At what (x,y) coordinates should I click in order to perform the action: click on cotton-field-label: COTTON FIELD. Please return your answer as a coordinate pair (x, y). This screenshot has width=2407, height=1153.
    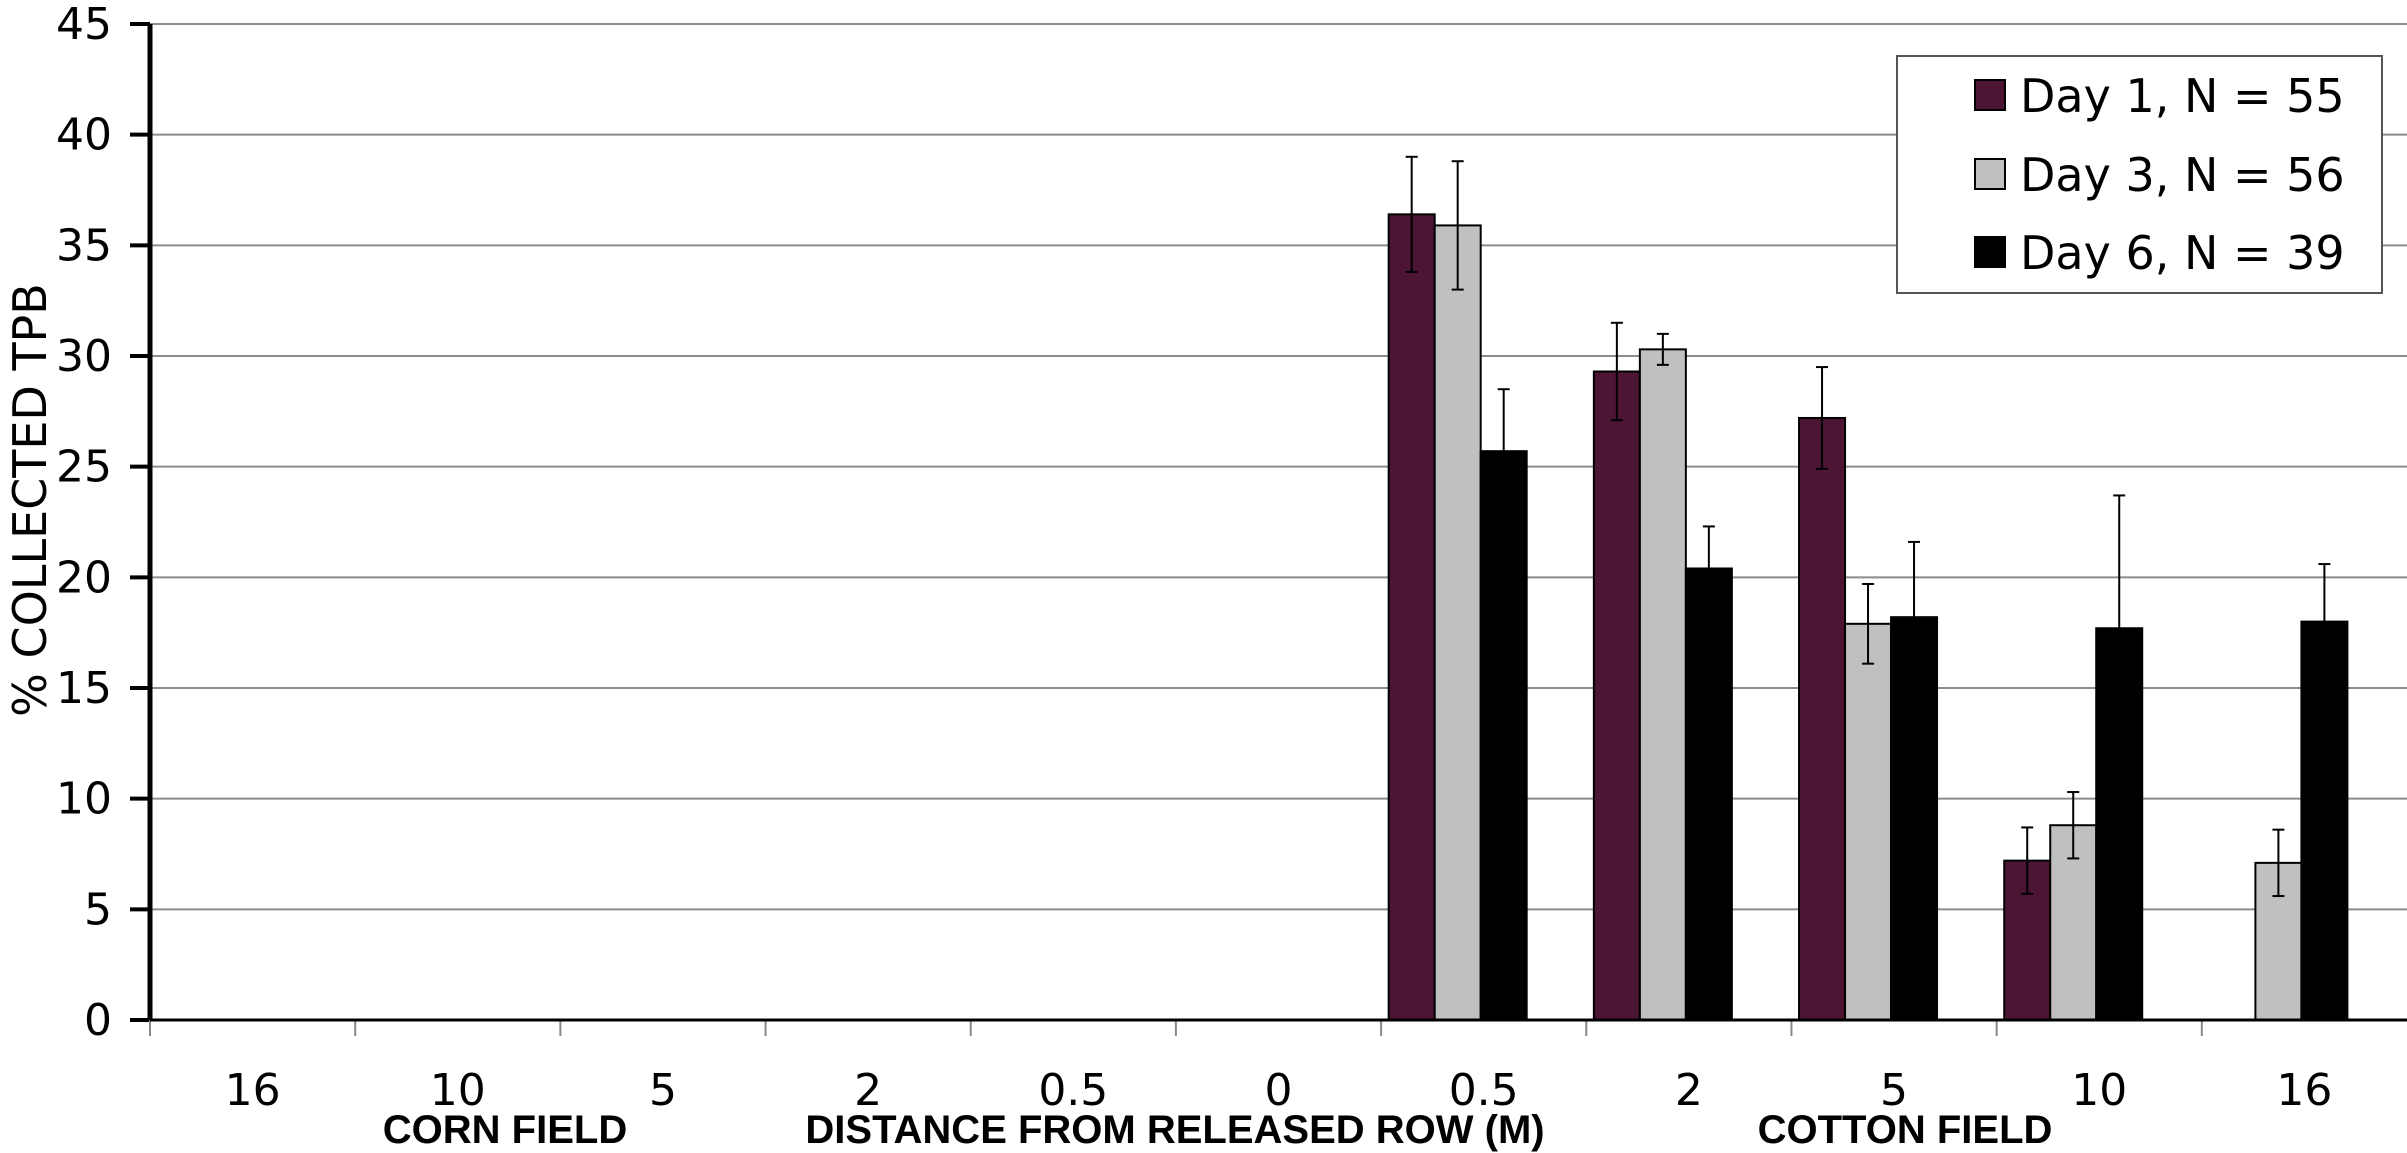
    Looking at the image, I should click on (1905, 1130).